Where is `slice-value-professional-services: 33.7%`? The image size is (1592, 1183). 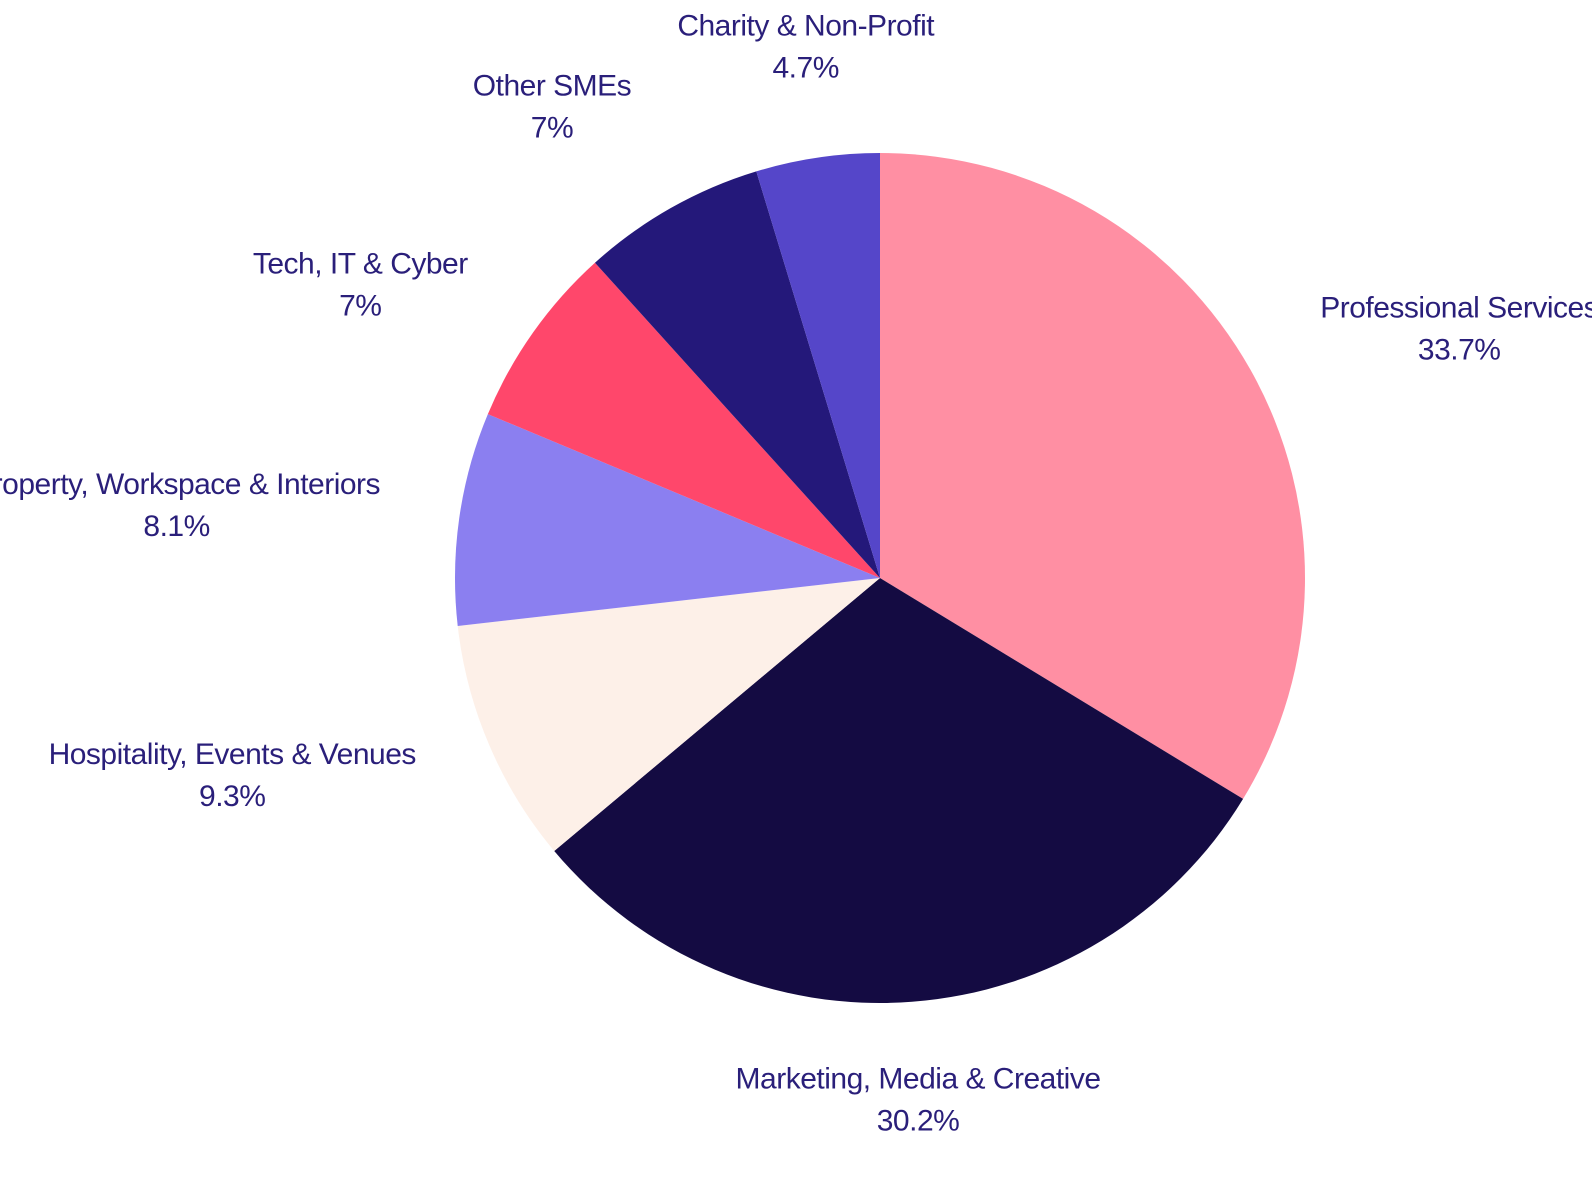
slice-value-professional-services: 33.7% is located at coordinates (1459, 350).